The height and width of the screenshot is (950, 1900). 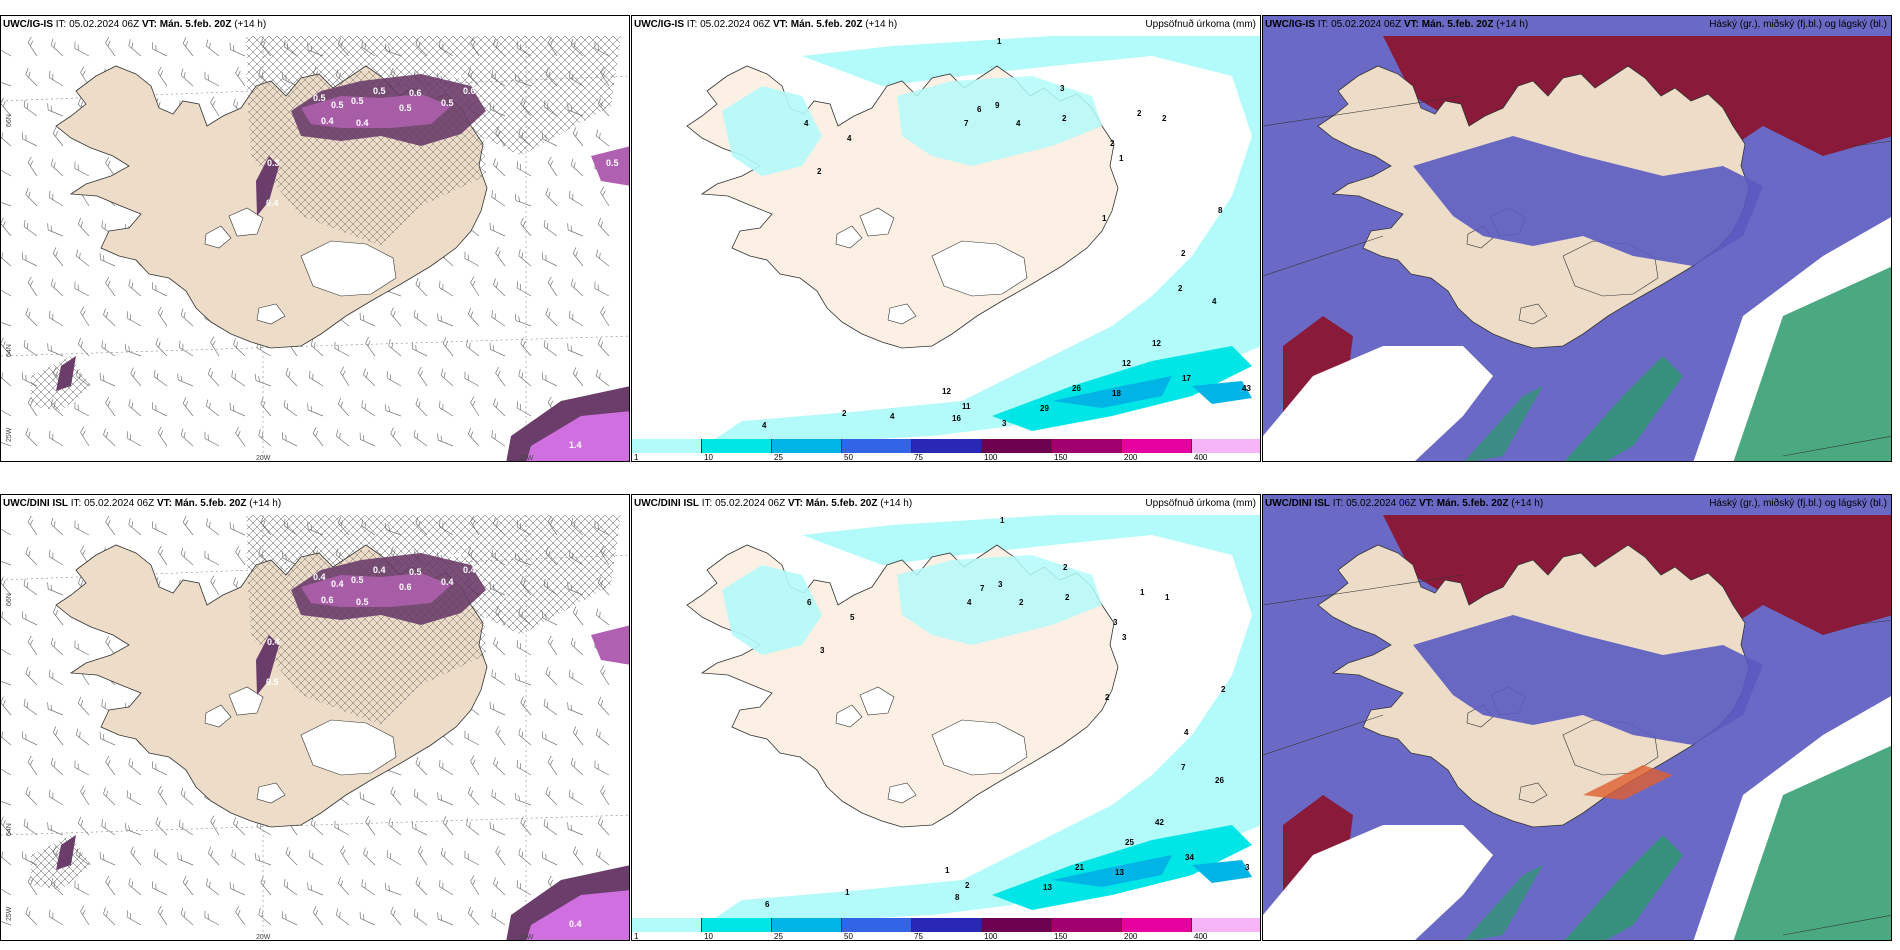 I want to click on grid-label-lon_left: 25W, so click(x=9, y=434).